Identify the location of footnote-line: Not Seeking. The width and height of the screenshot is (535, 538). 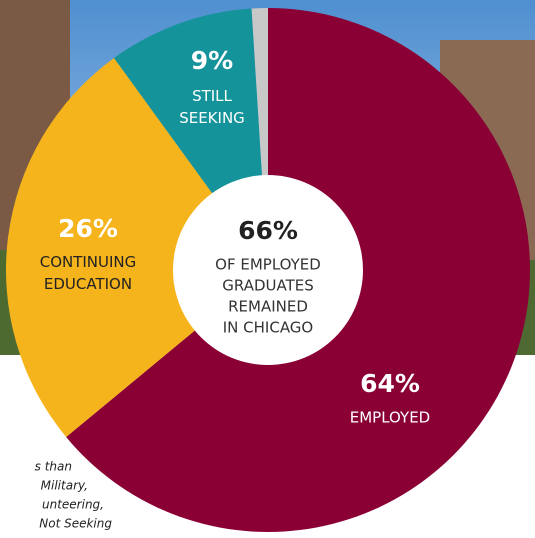
(75, 524).